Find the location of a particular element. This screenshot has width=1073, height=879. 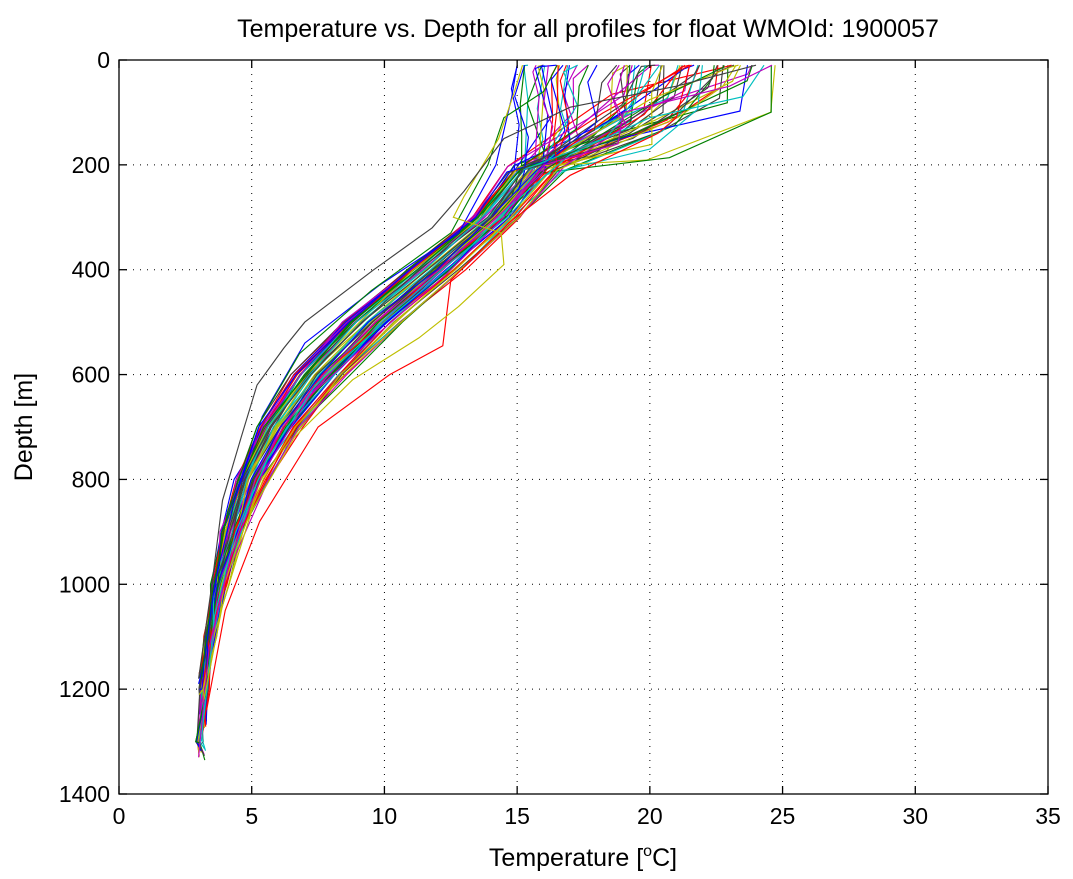

x-tick-label: 30 is located at coordinates (915, 816).